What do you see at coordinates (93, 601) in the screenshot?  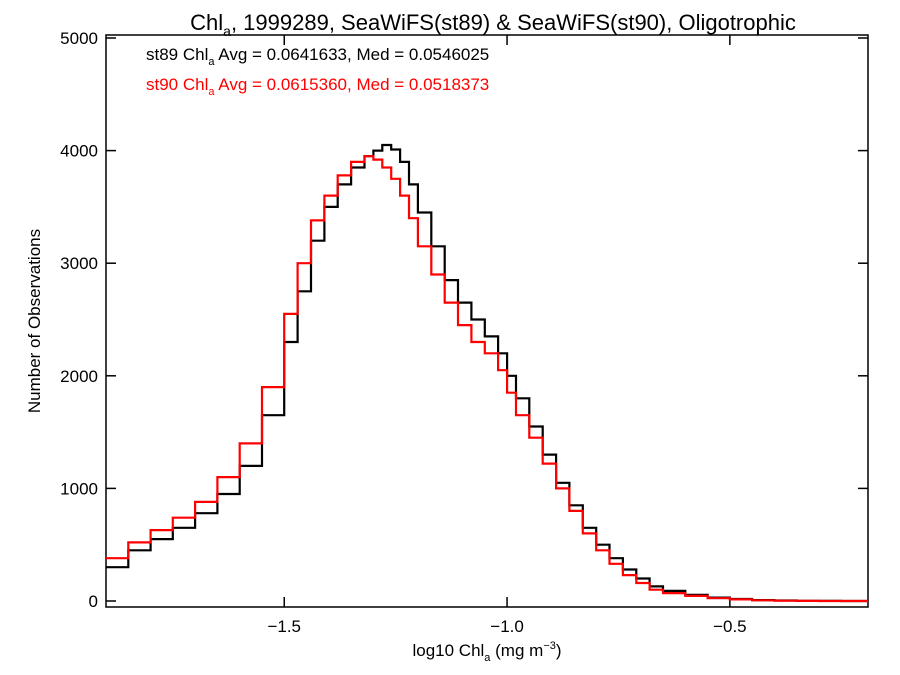 I see `y-tick-label: 0` at bounding box center [93, 601].